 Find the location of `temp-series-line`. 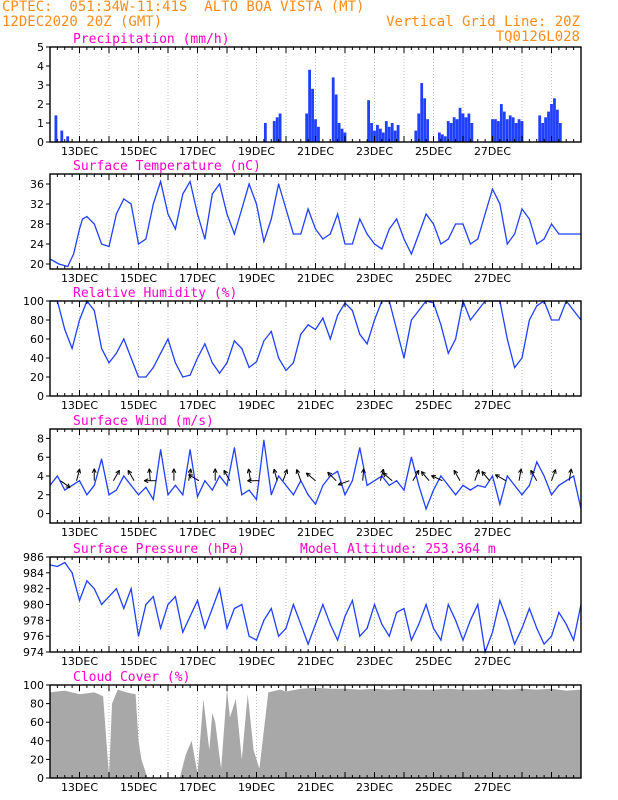

temp-series-line is located at coordinates (315, 223).